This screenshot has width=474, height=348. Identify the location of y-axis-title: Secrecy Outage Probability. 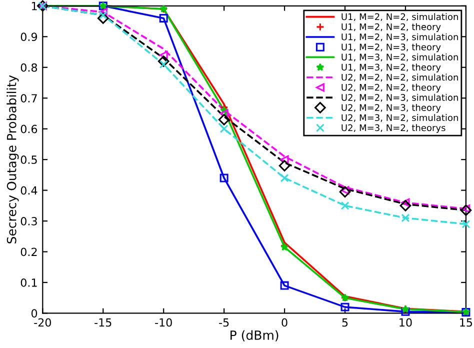
(12, 159).